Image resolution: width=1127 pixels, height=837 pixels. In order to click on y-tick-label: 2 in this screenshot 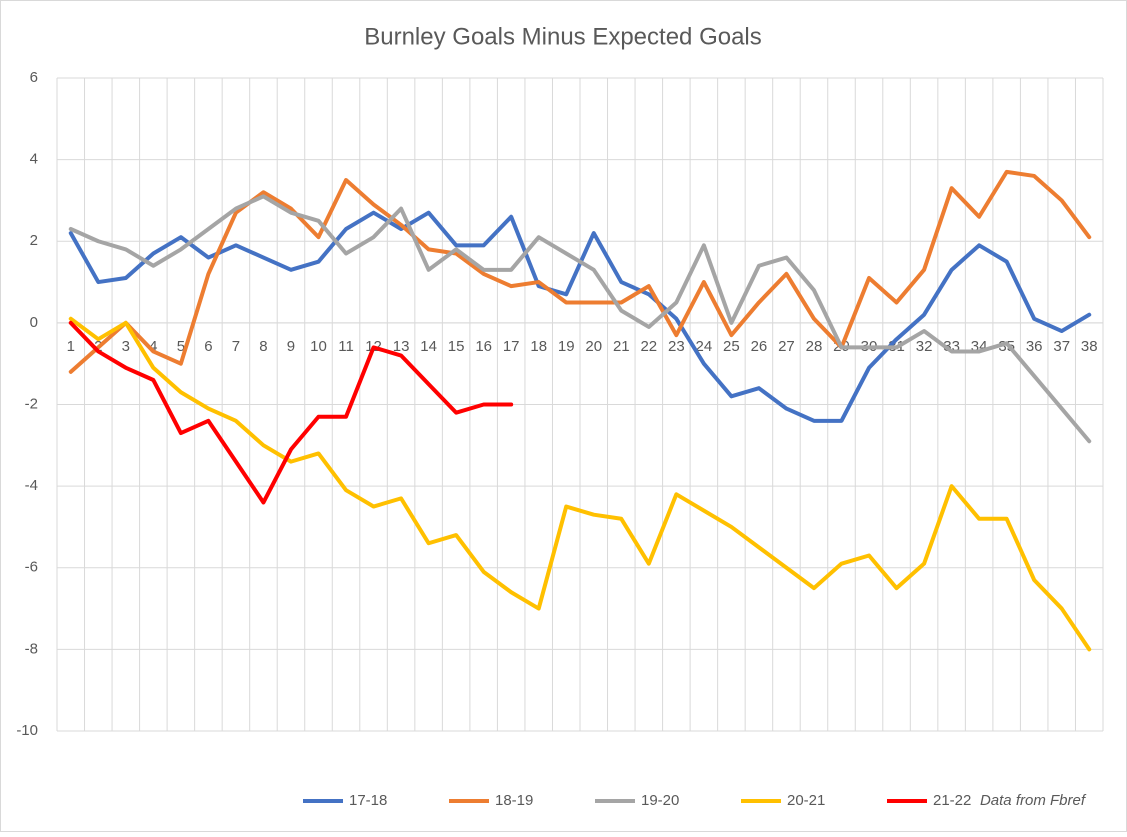, I will do `click(34, 240)`.